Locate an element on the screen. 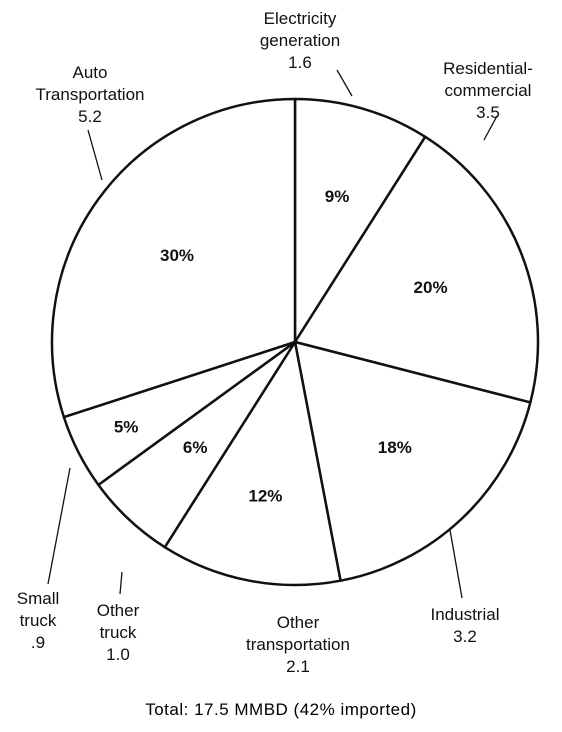 The height and width of the screenshot is (732, 562). category-name: Auto Transportation is located at coordinates (90, 83).